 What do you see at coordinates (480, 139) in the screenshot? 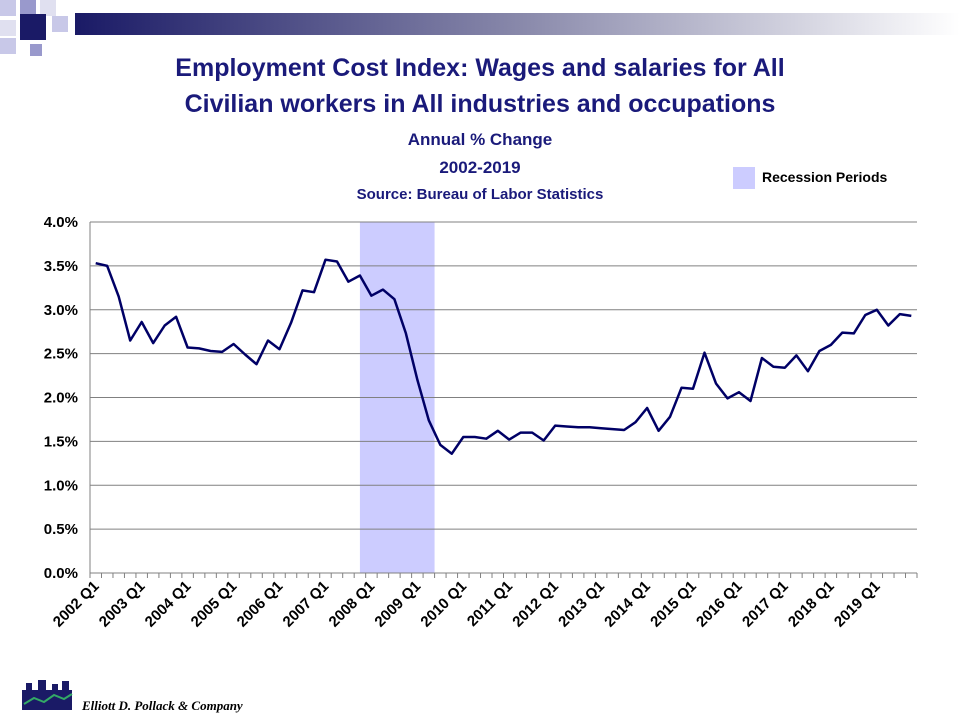
I see `subtitle: Annual % Change` at bounding box center [480, 139].